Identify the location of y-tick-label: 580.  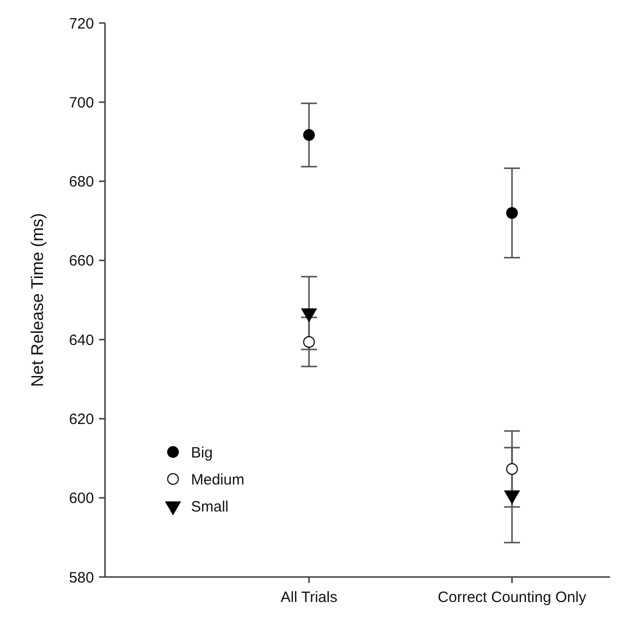
(81, 577).